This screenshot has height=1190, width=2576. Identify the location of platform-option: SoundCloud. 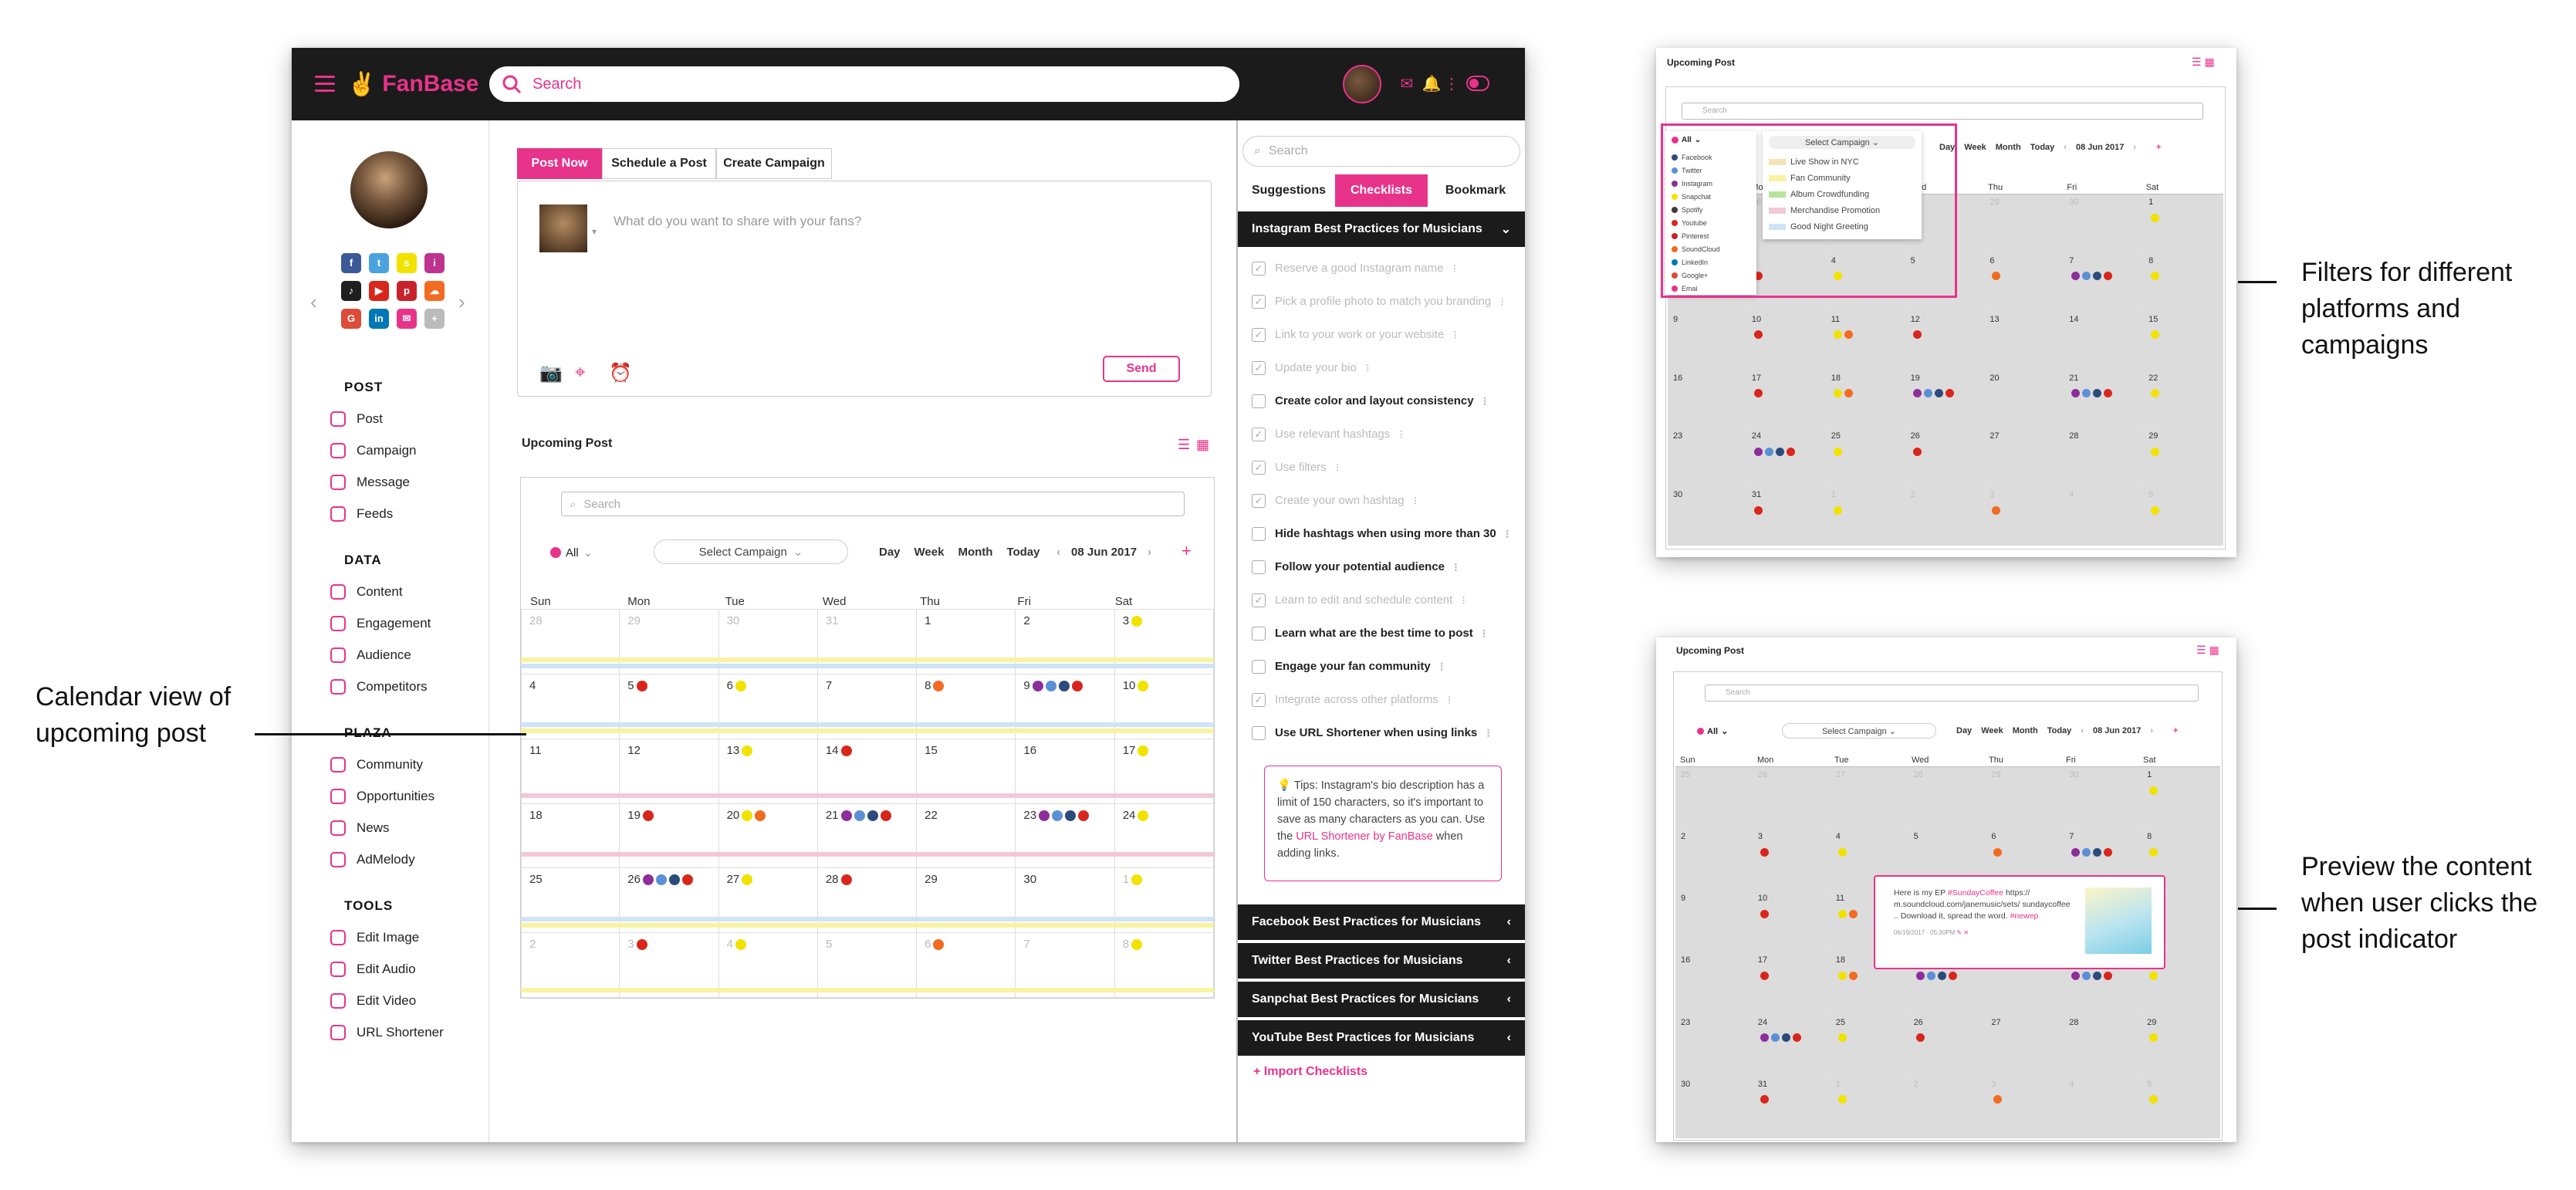
(1711, 248).